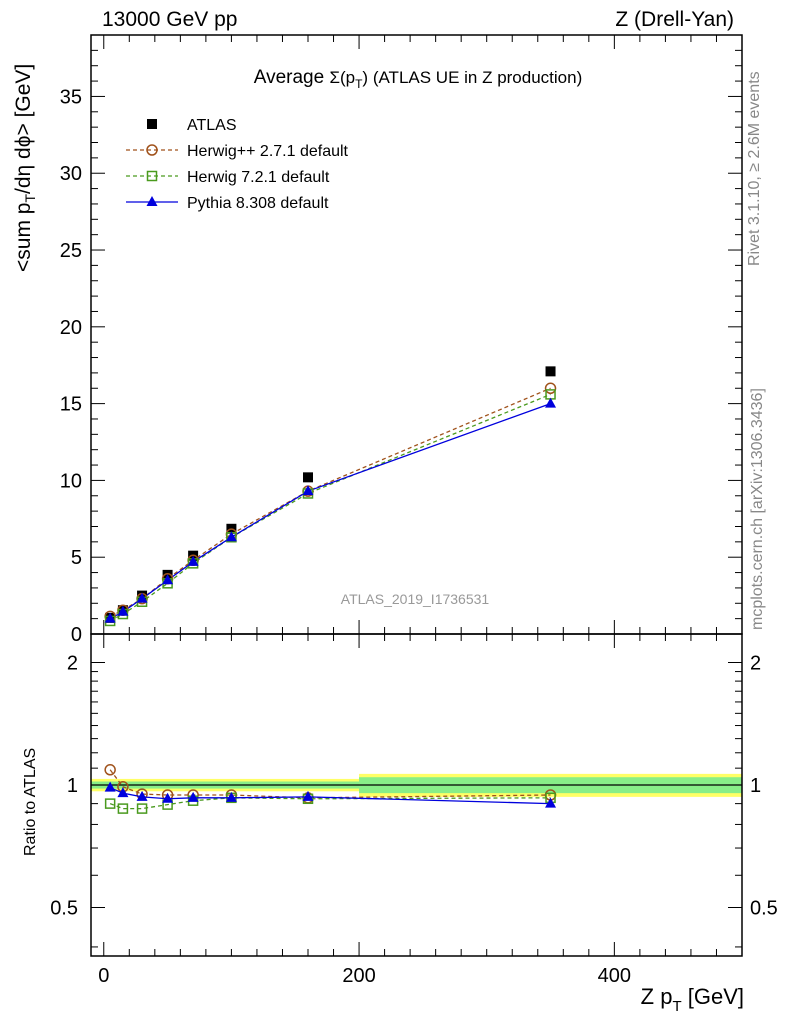 This screenshot has width=786, height=1024. What do you see at coordinates (764, 908) in the screenshot?
I see `ratio-tick-label-right: 0.5` at bounding box center [764, 908].